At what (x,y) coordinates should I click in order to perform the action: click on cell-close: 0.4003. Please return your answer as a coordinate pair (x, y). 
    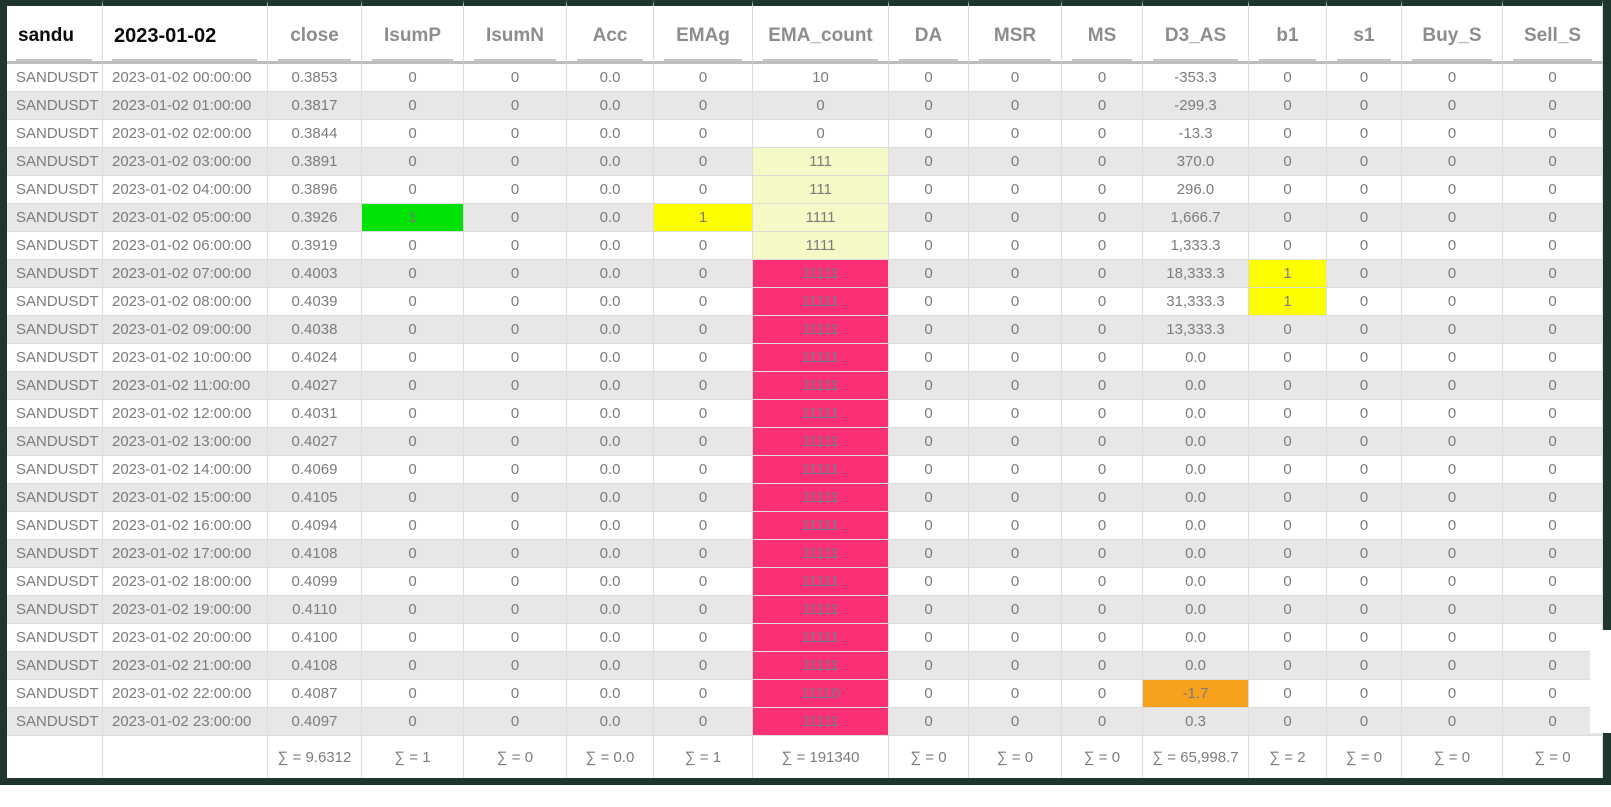
    Looking at the image, I should click on (315, 274).